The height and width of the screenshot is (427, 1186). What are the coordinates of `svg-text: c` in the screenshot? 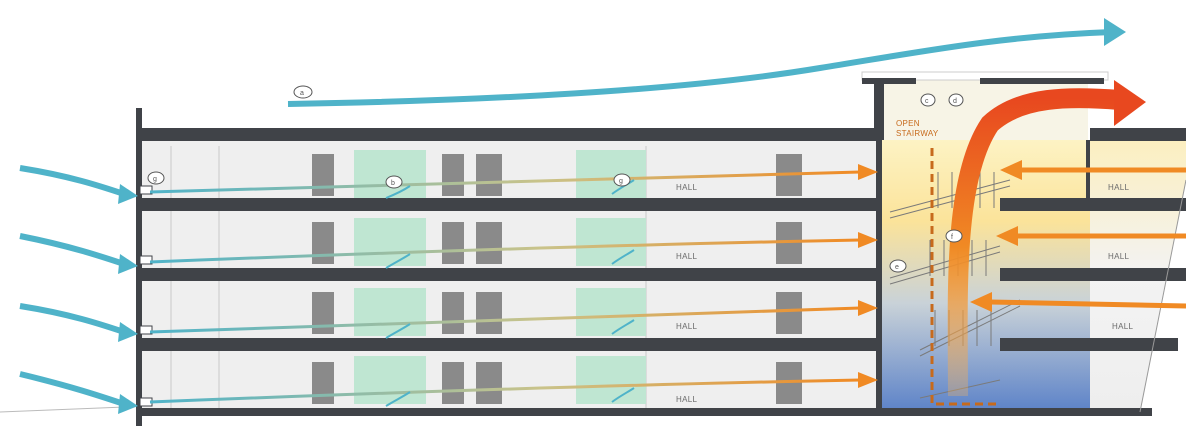 It's located at (927, 101).